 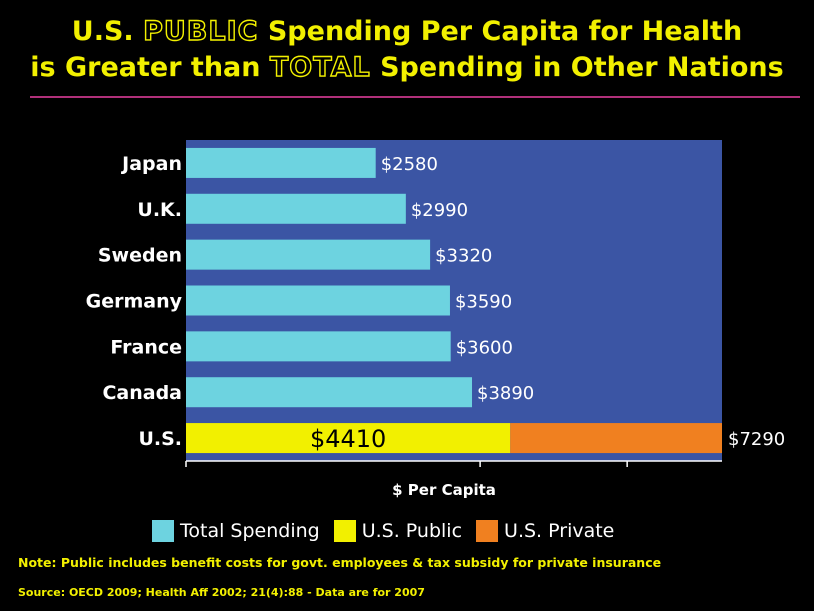 I want to click on data-label: $3590, so click(x=483, y=302).